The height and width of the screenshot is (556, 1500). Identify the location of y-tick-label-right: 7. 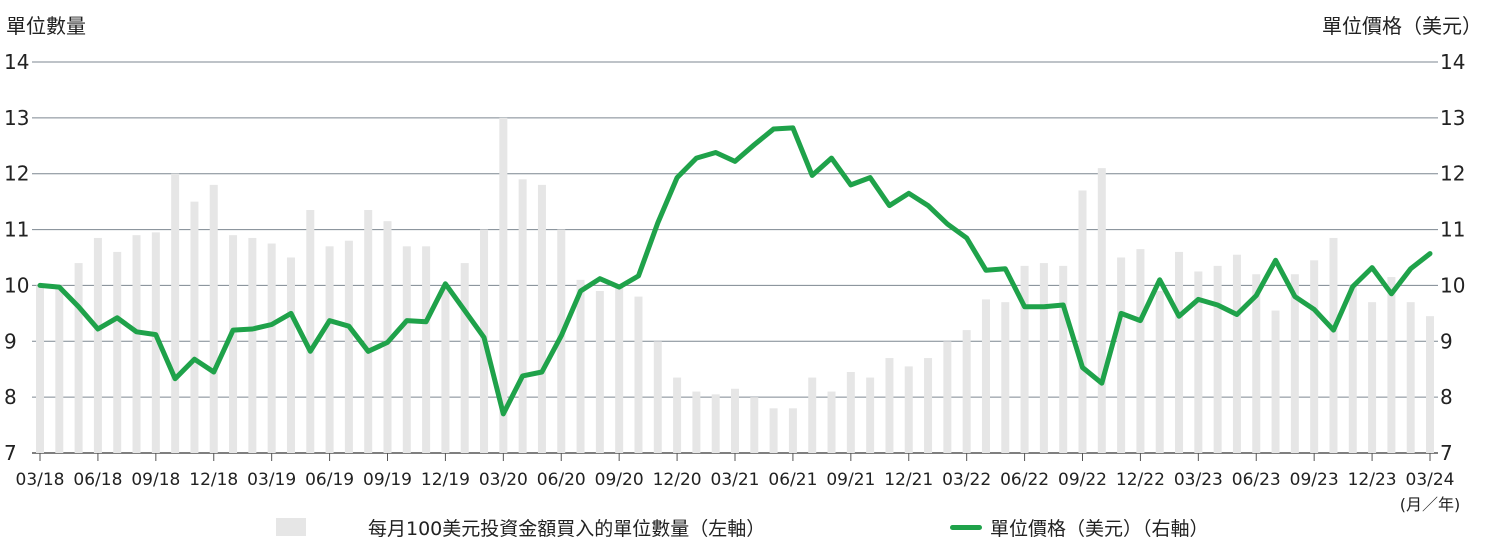
(1446, 453).